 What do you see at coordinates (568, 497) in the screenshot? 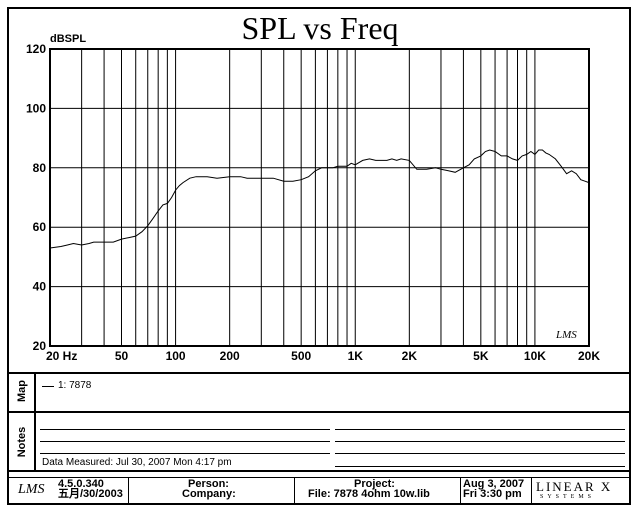
I see `brand-subtitle: SYSTEMS` at bounding box center [568, 497].